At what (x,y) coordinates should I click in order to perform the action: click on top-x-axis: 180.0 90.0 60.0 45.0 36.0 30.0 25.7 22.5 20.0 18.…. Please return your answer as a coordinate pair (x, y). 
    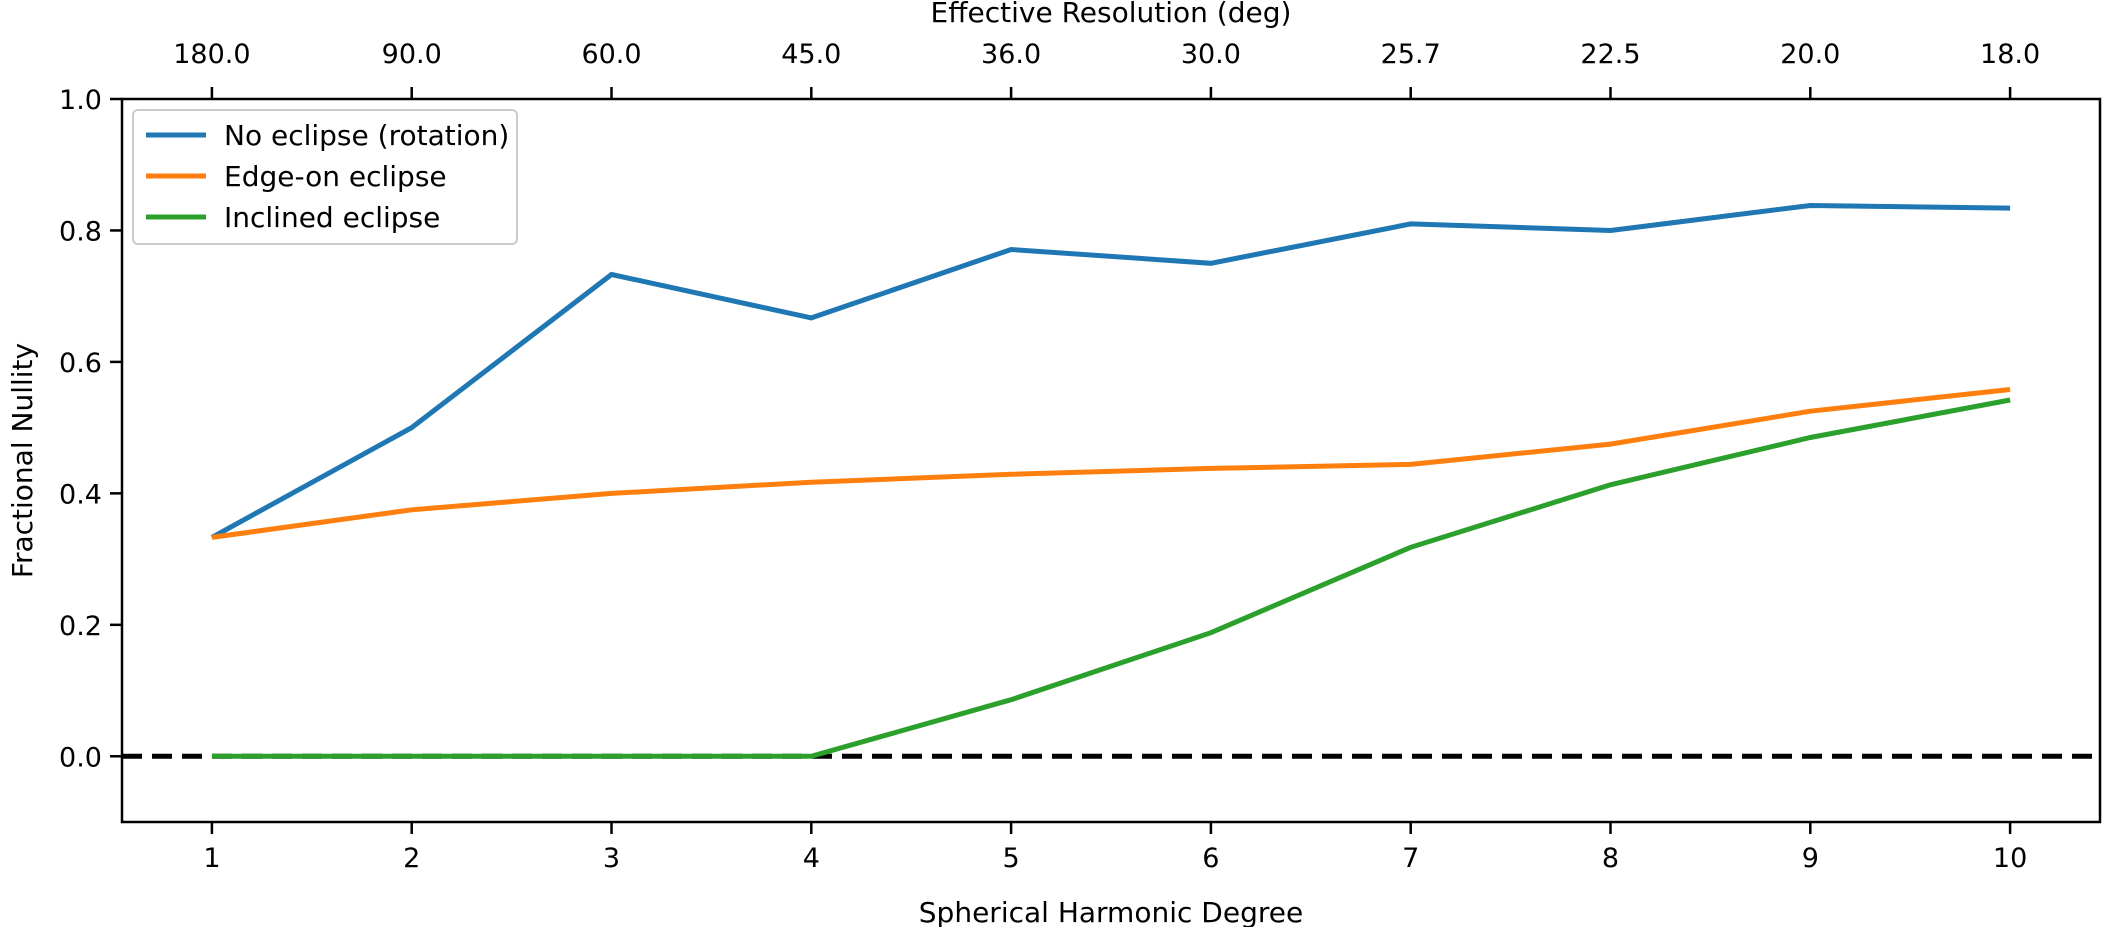
    Looking at the image, I should click on (1106, 69).